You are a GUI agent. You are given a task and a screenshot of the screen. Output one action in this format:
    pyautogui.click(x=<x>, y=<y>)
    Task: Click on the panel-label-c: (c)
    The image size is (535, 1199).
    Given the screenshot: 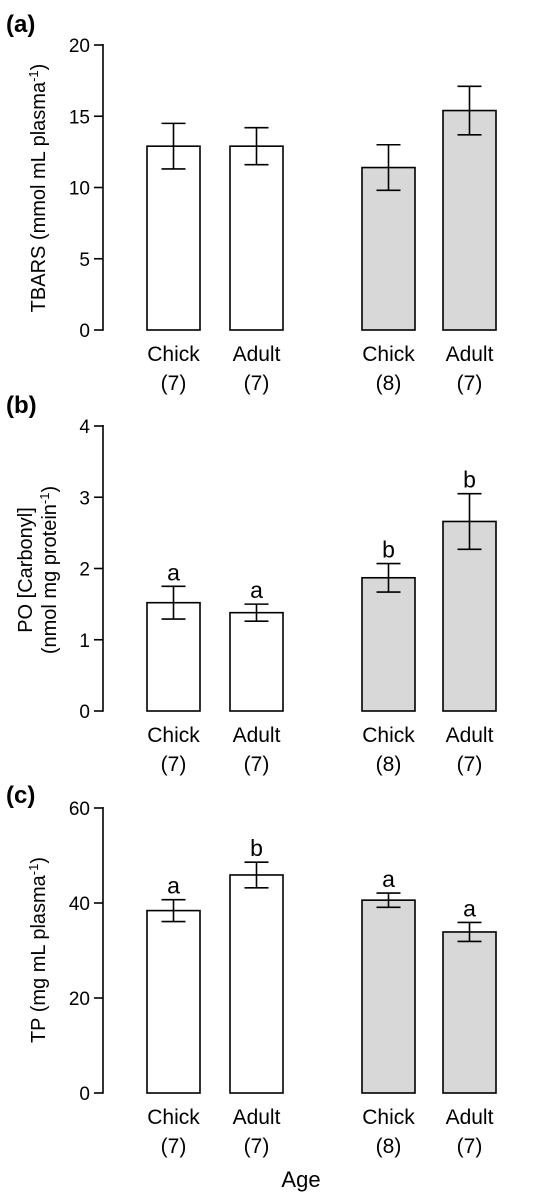 What is the action you would take?
    pyautogui.click(x=20, y=795)
    